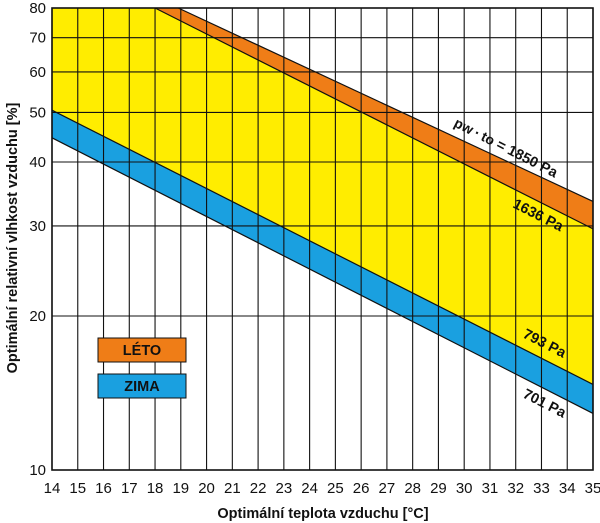 This screenshot has width=600, height=523. Describe the element at coordinates (155, 488) in the screenshot. I see `x-tick-18: 18` at that location.